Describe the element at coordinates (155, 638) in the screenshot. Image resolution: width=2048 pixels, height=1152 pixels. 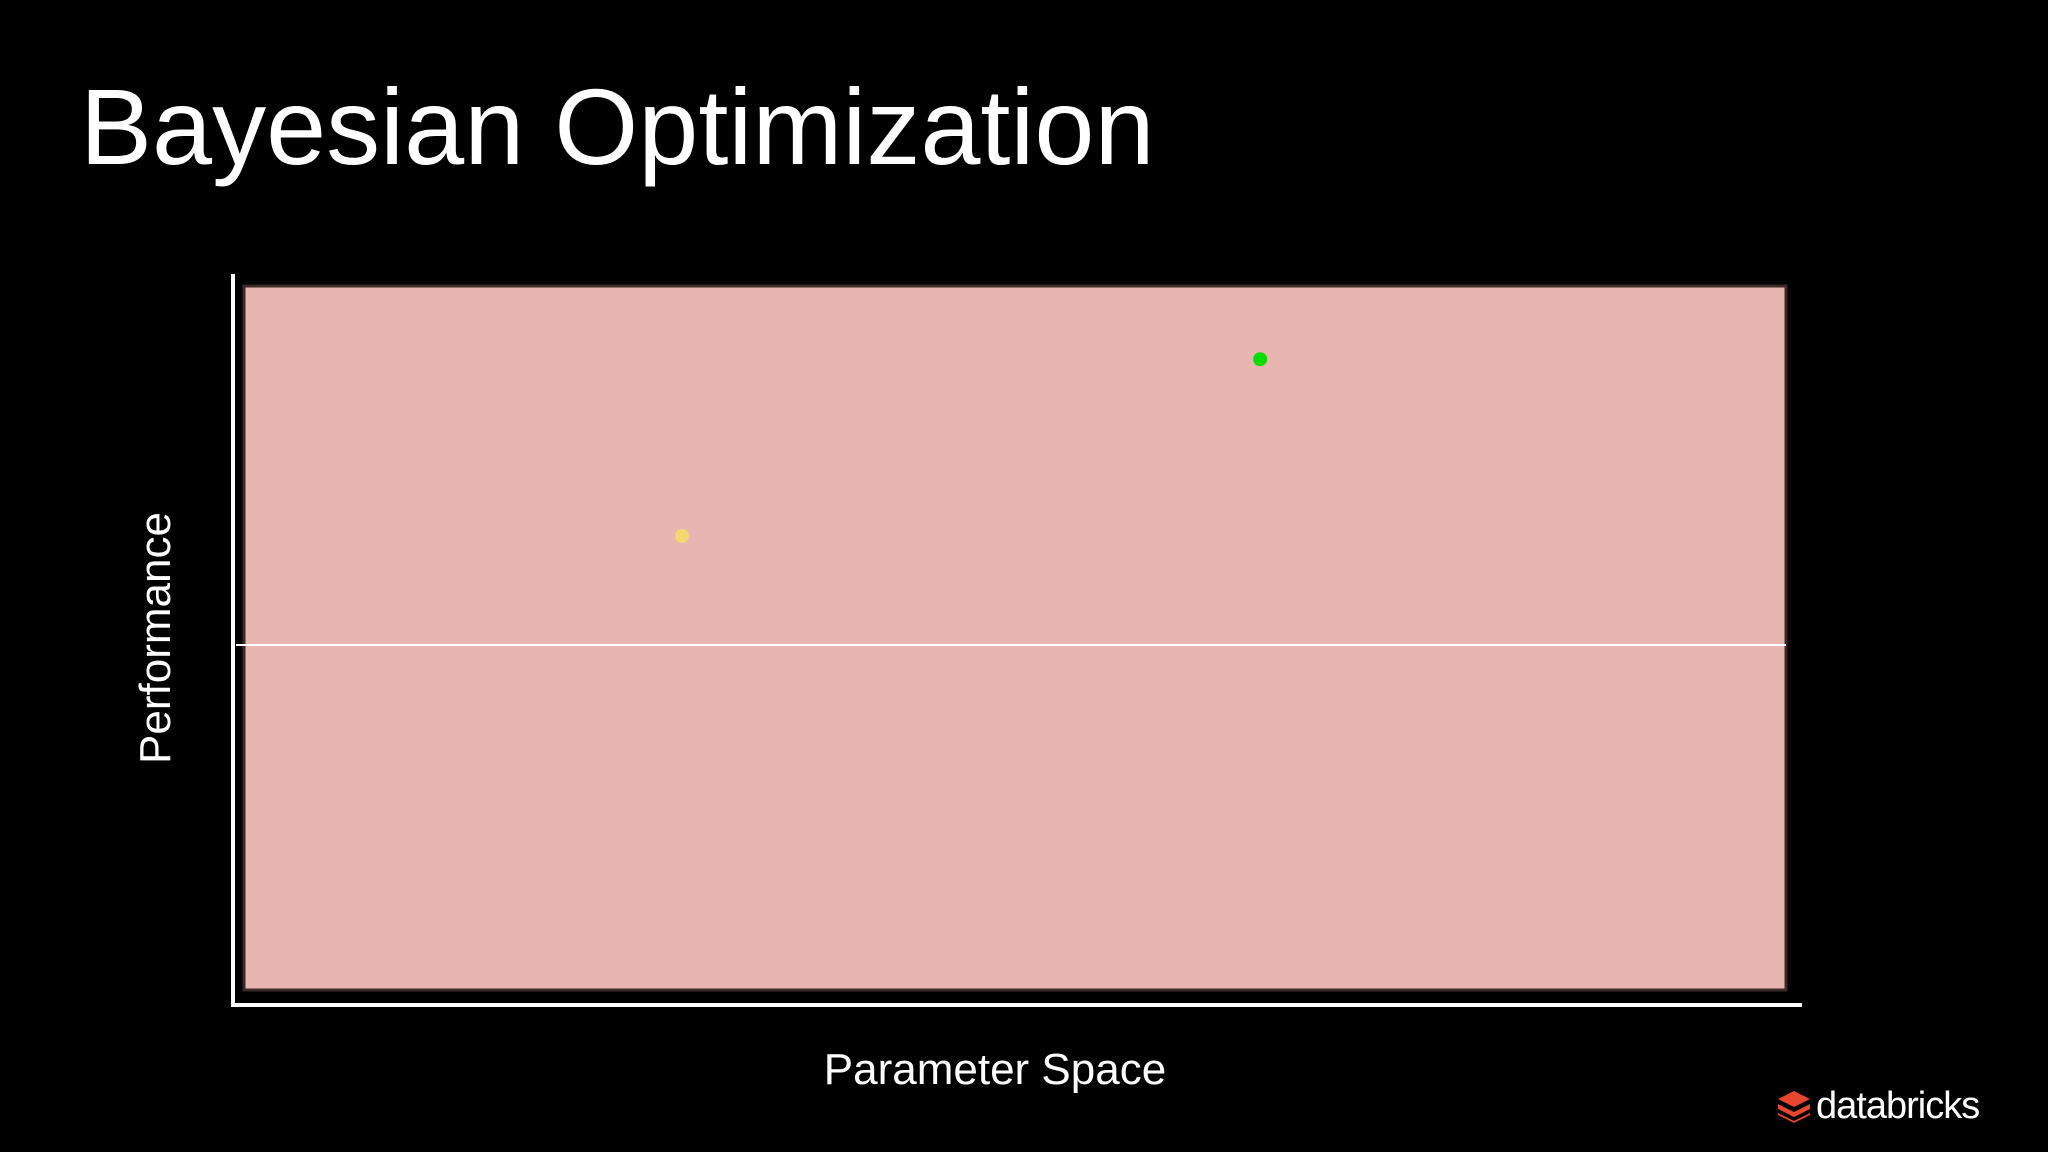
I see `y-axis-label: Performance` at that location.